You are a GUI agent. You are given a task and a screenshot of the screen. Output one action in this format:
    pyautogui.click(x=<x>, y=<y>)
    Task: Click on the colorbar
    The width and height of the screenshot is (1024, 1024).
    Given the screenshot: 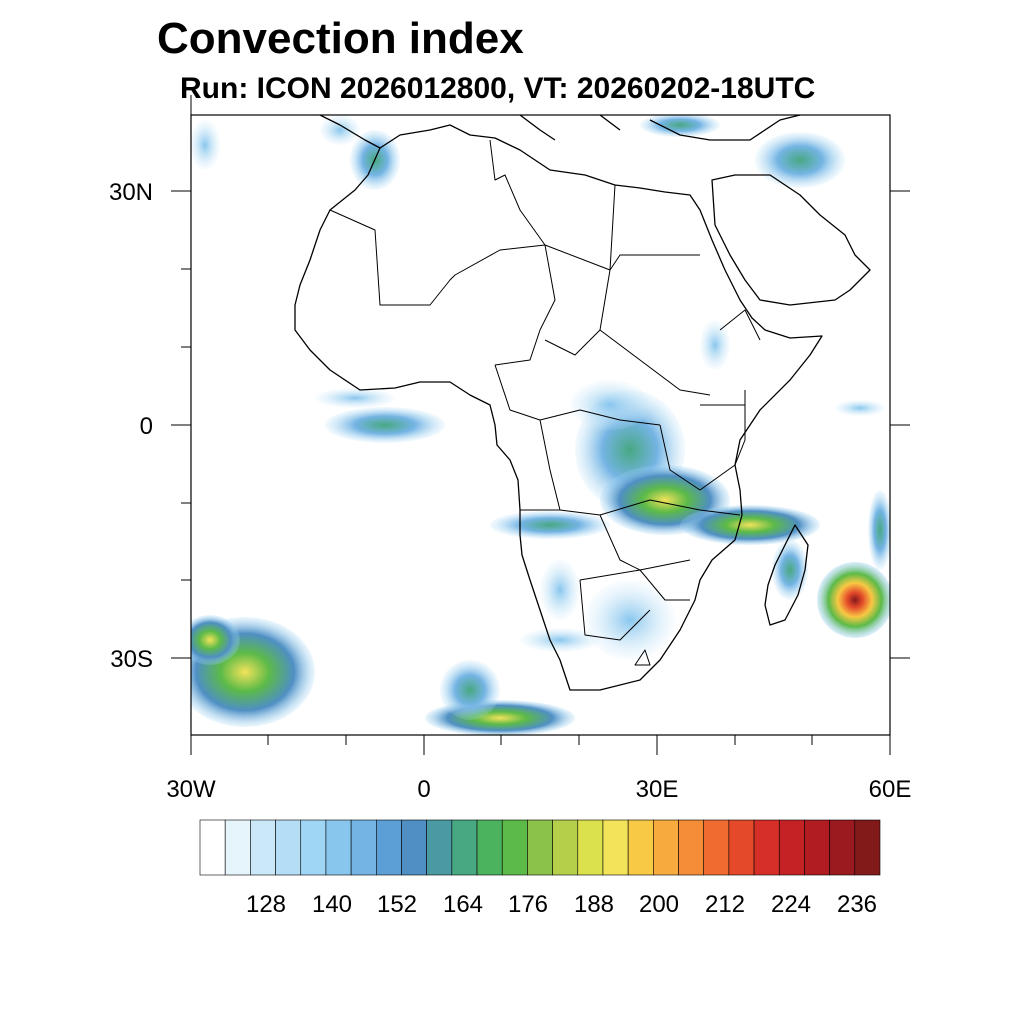 What is the action you would take?
    pyautogui.click(x=540, y=847)
    